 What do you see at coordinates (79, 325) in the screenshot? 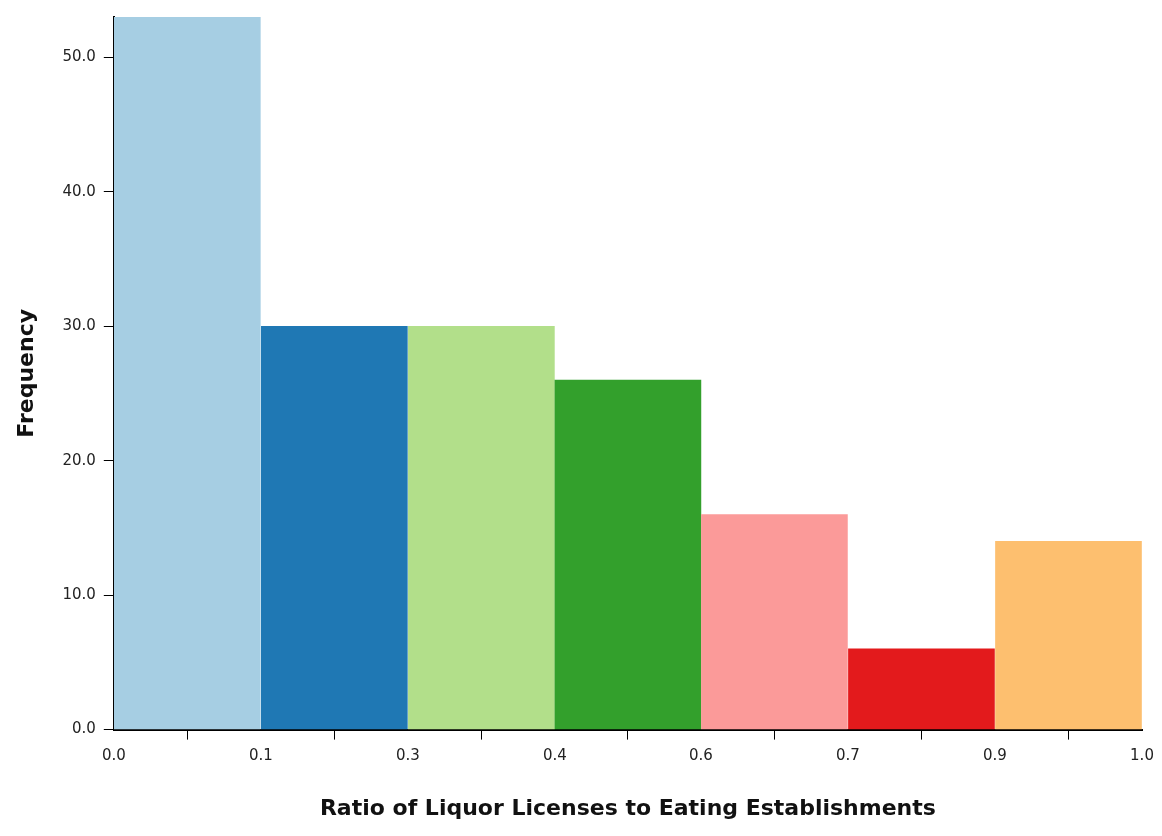
I see `y-tick-label: 30.0` at bounding box center [79, 325].